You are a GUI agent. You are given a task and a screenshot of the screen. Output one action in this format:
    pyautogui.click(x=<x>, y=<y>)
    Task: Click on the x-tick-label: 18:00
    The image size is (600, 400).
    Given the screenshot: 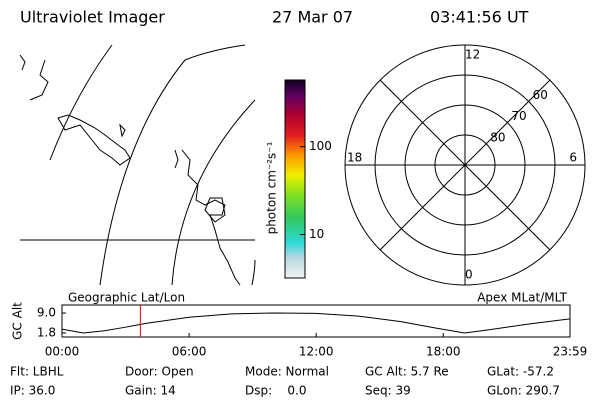 What is the action you would take?
    pyautogui.click(x=443, y=352)
    